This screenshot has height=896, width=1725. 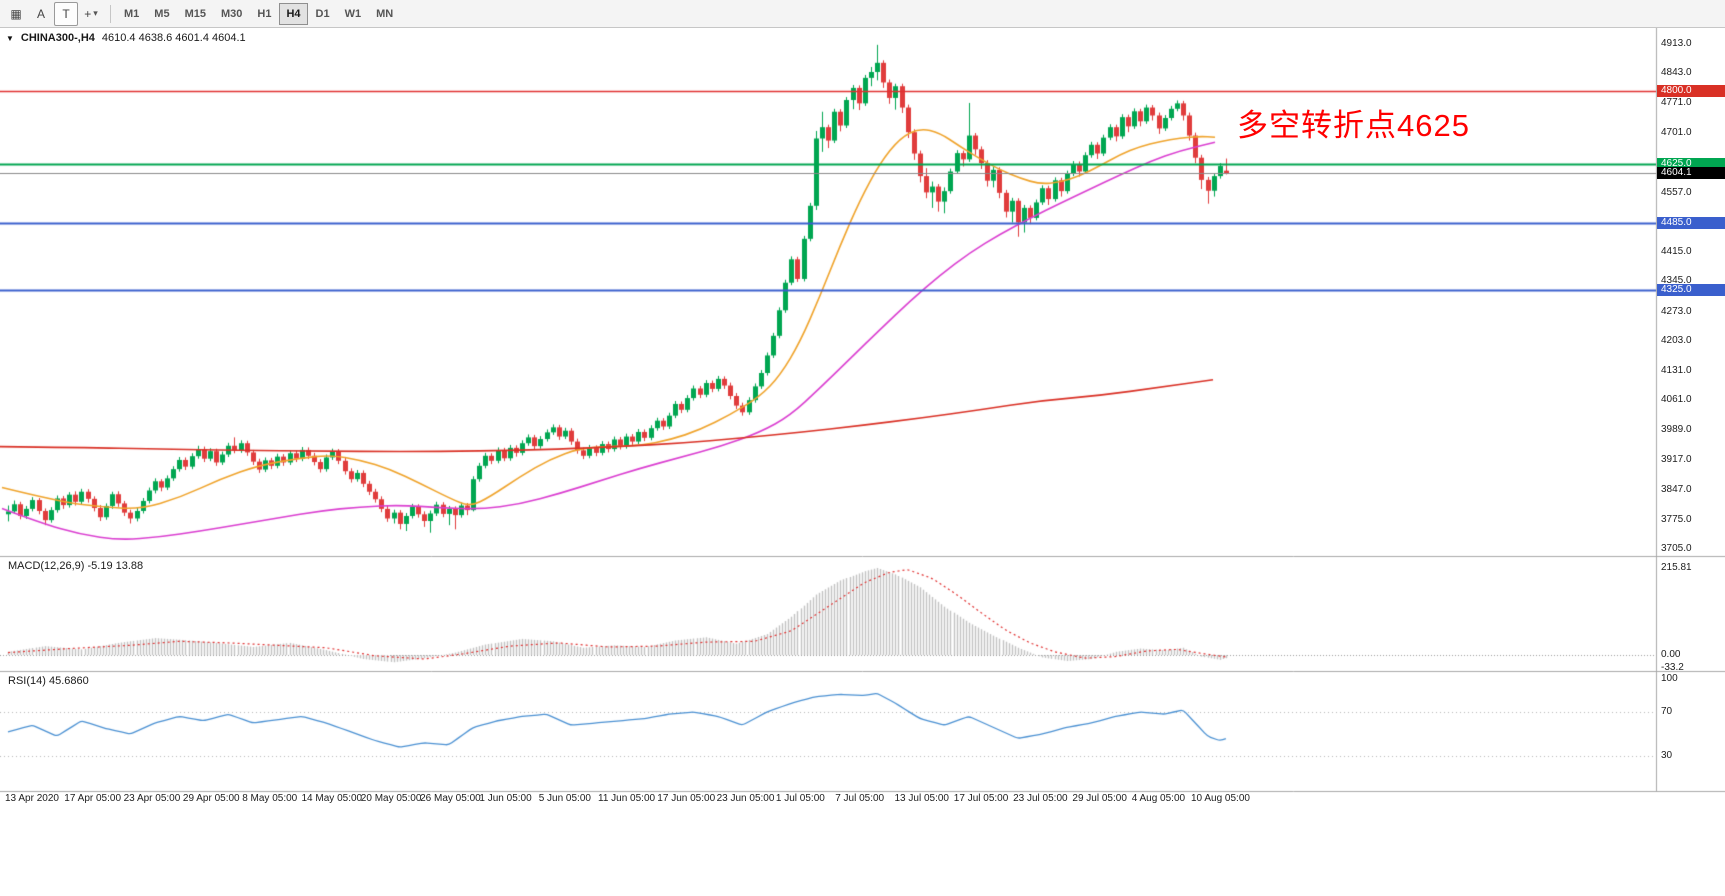 I want to click on time-axis-label: 14 May 05:00, so click(x=332, y=798).